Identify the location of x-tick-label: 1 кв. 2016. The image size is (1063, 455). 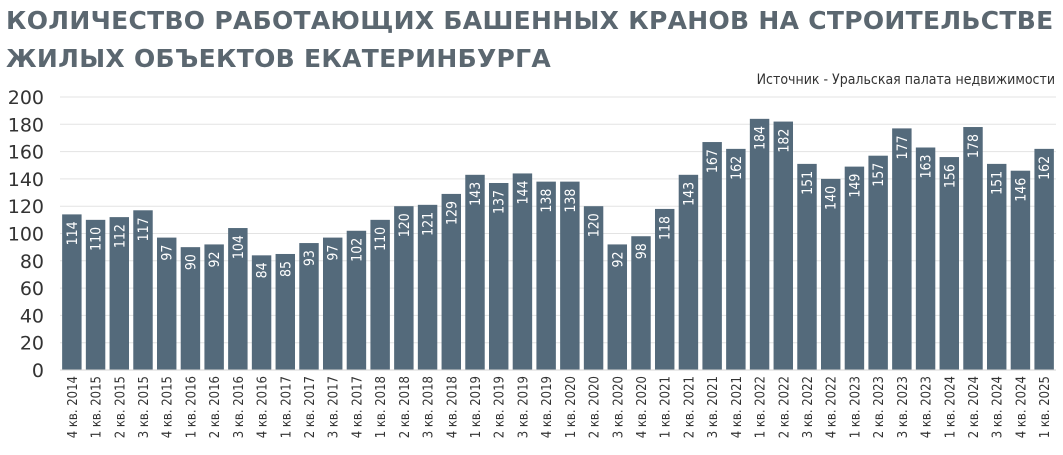
(191, 407).